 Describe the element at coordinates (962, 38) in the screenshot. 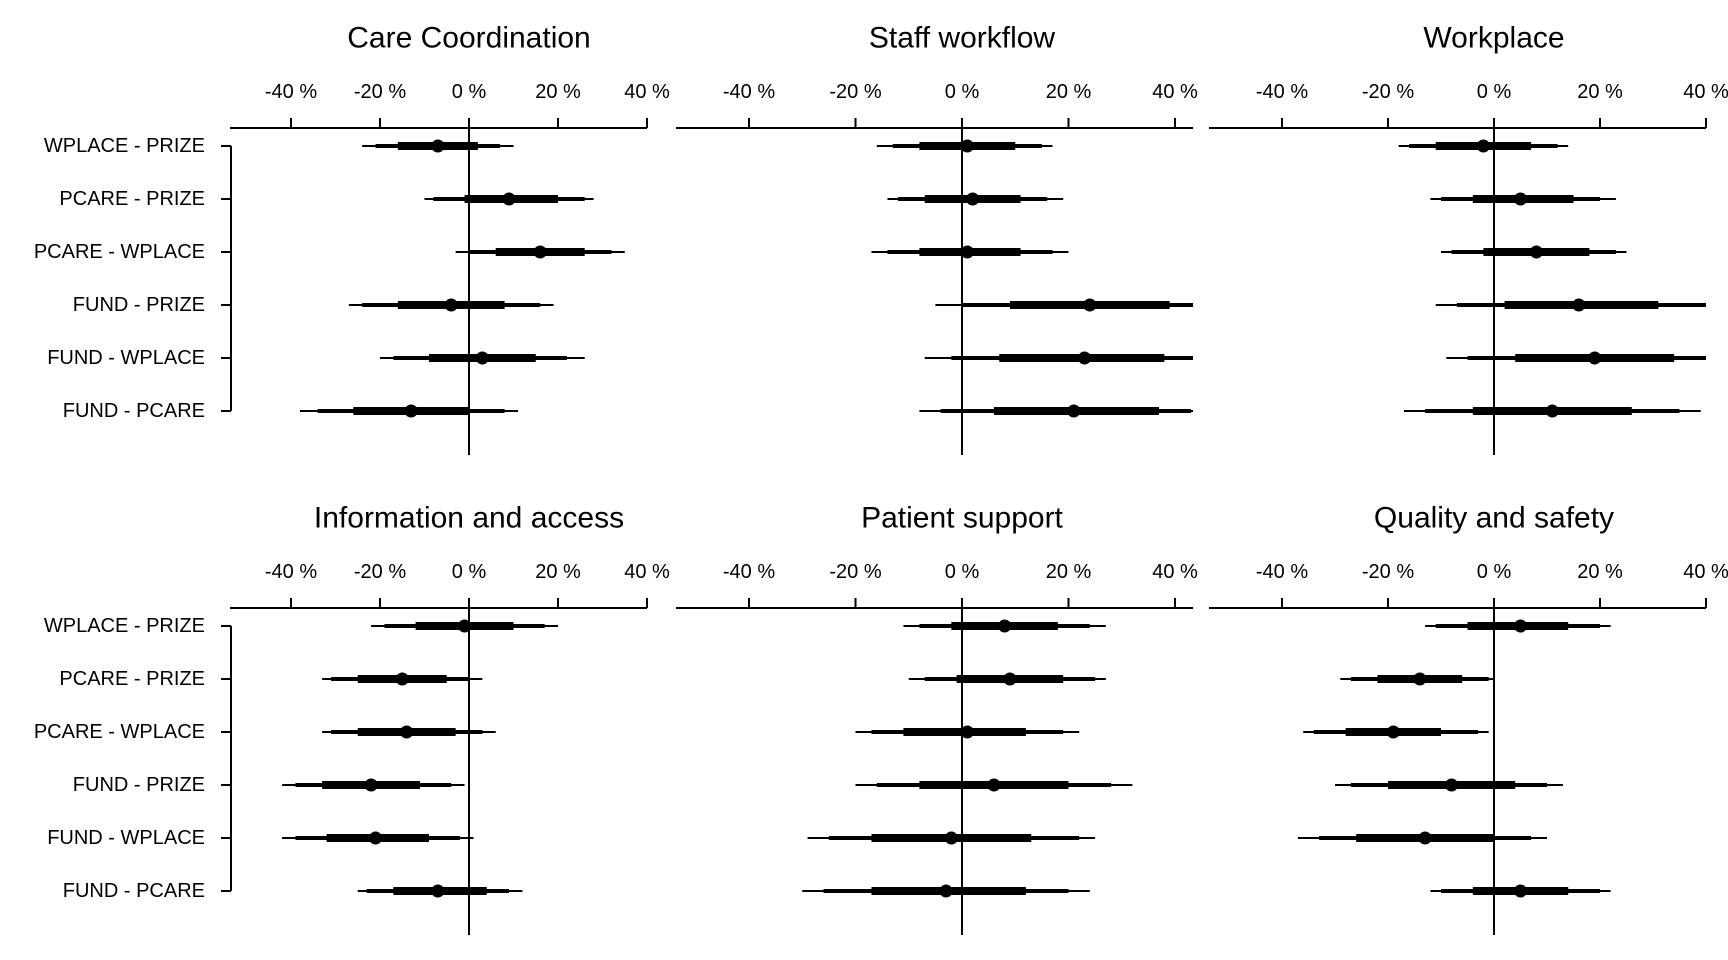

I see `panel-title: Staff workflow` at that location.